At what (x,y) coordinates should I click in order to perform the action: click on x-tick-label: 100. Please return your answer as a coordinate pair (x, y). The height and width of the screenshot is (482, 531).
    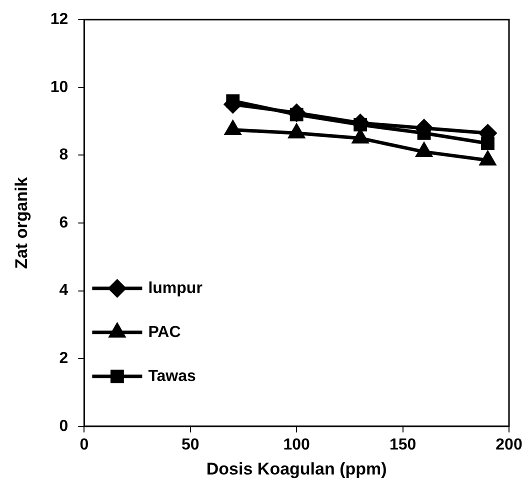
    Looking at the image, I should click on (296, 445).